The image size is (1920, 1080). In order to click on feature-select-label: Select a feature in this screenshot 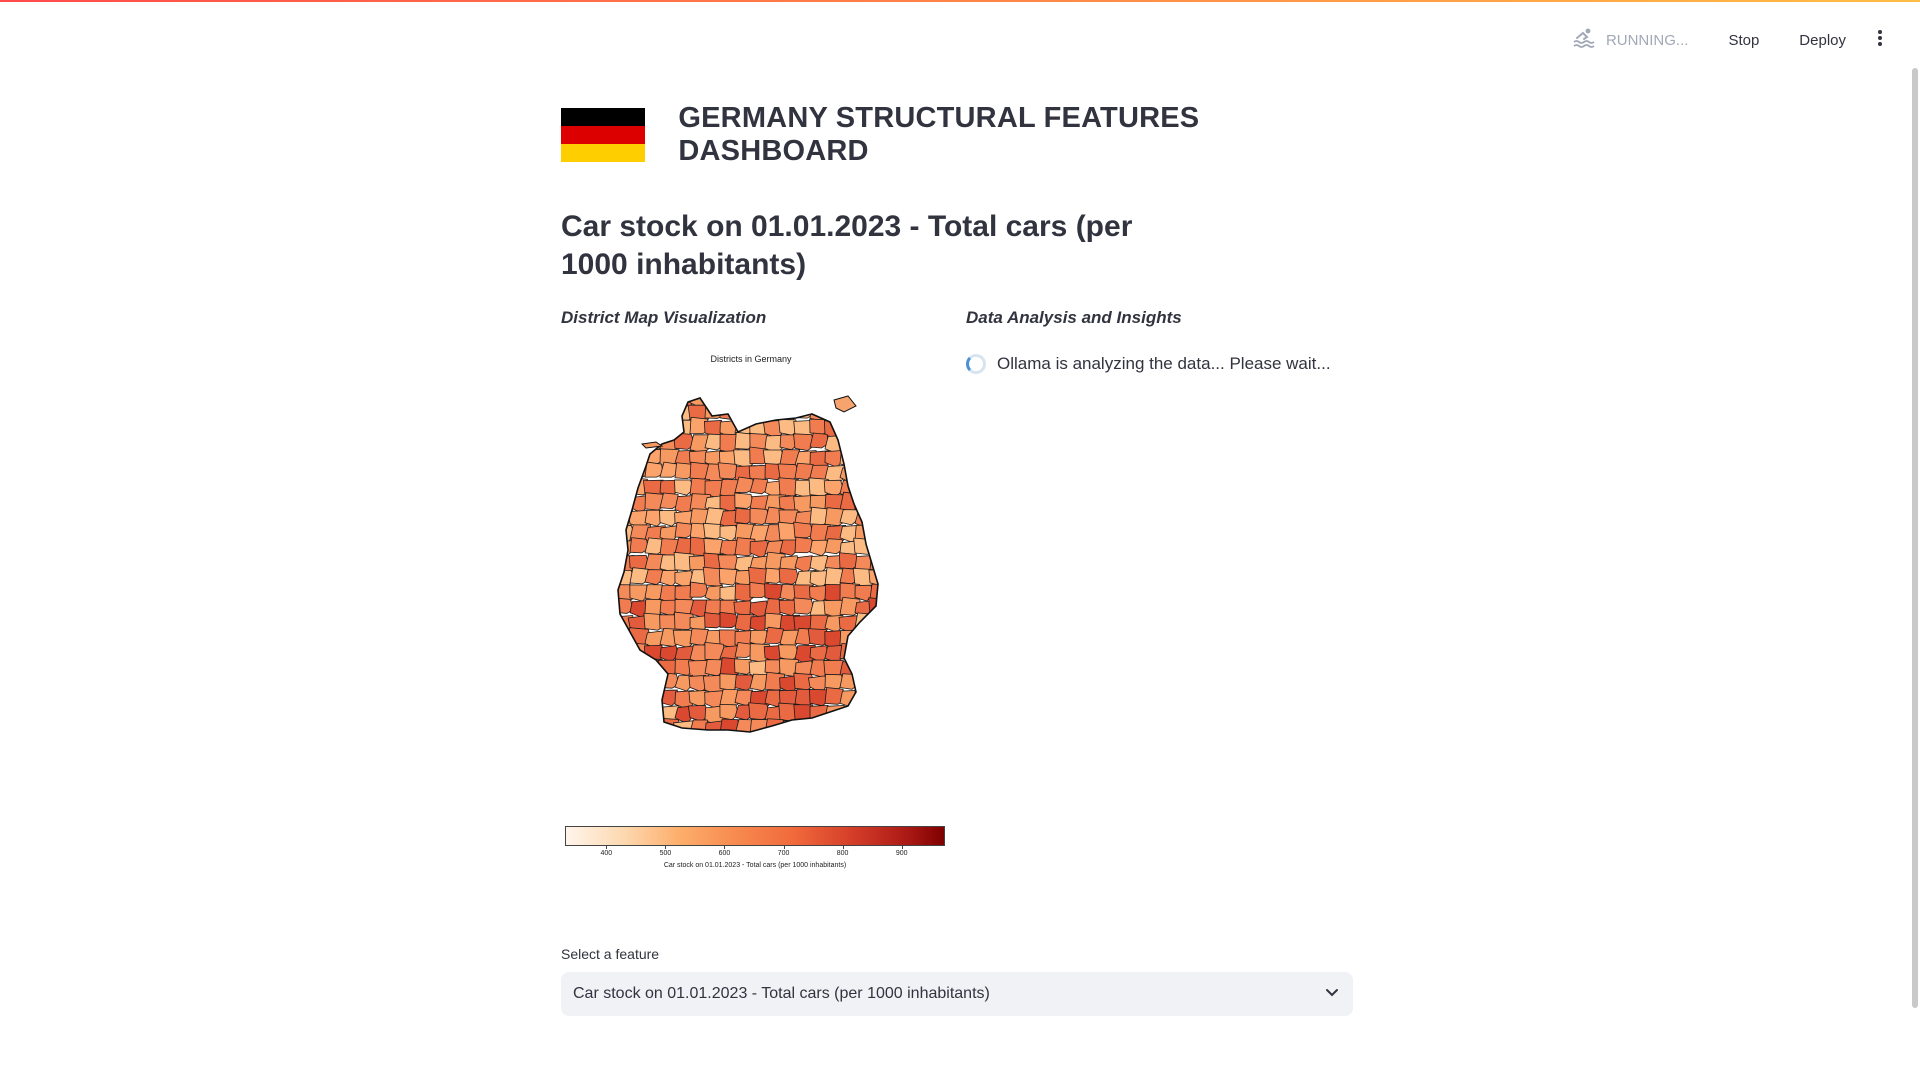, I will do `click(610, 954)`.